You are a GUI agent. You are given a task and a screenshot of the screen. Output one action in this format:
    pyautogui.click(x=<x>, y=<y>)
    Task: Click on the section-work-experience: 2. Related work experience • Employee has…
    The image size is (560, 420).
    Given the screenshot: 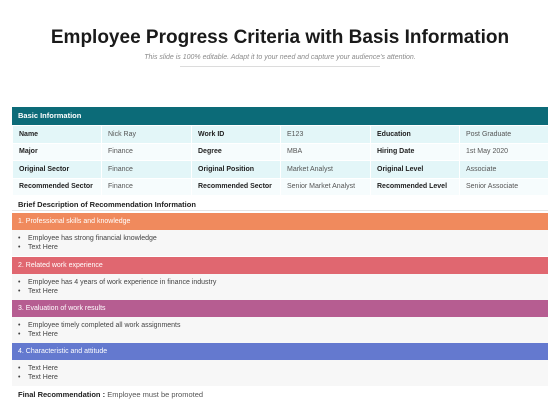 What is the action you would take?
    pyautogui.click(x=280, y=278)
    